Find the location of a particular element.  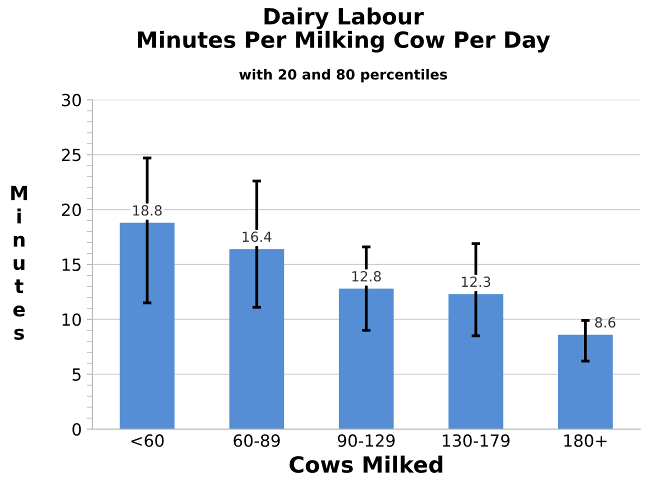

data-label: 12.8 is located at coordinates (366, 276).